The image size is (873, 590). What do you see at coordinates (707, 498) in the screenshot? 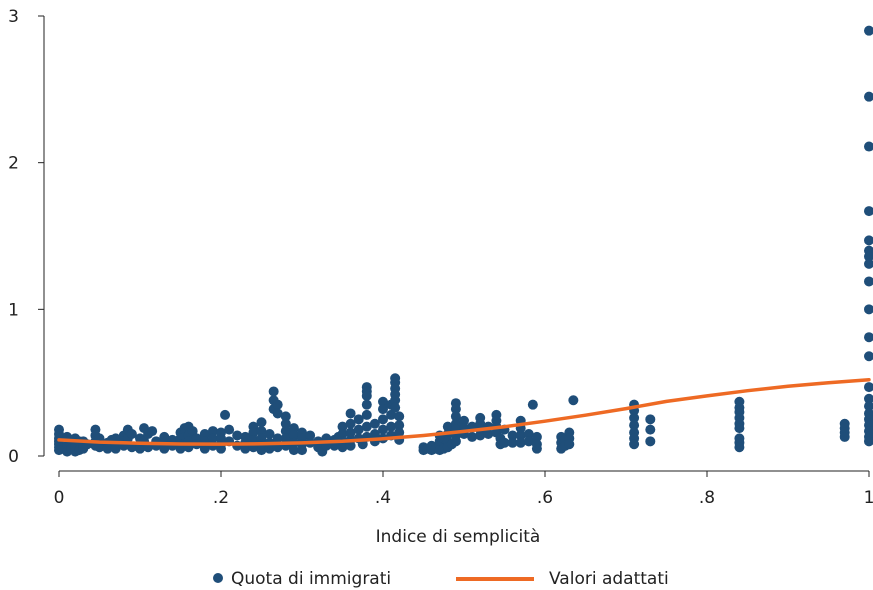
I see `x-tick-label: .8` at bounding box center [707, 498].